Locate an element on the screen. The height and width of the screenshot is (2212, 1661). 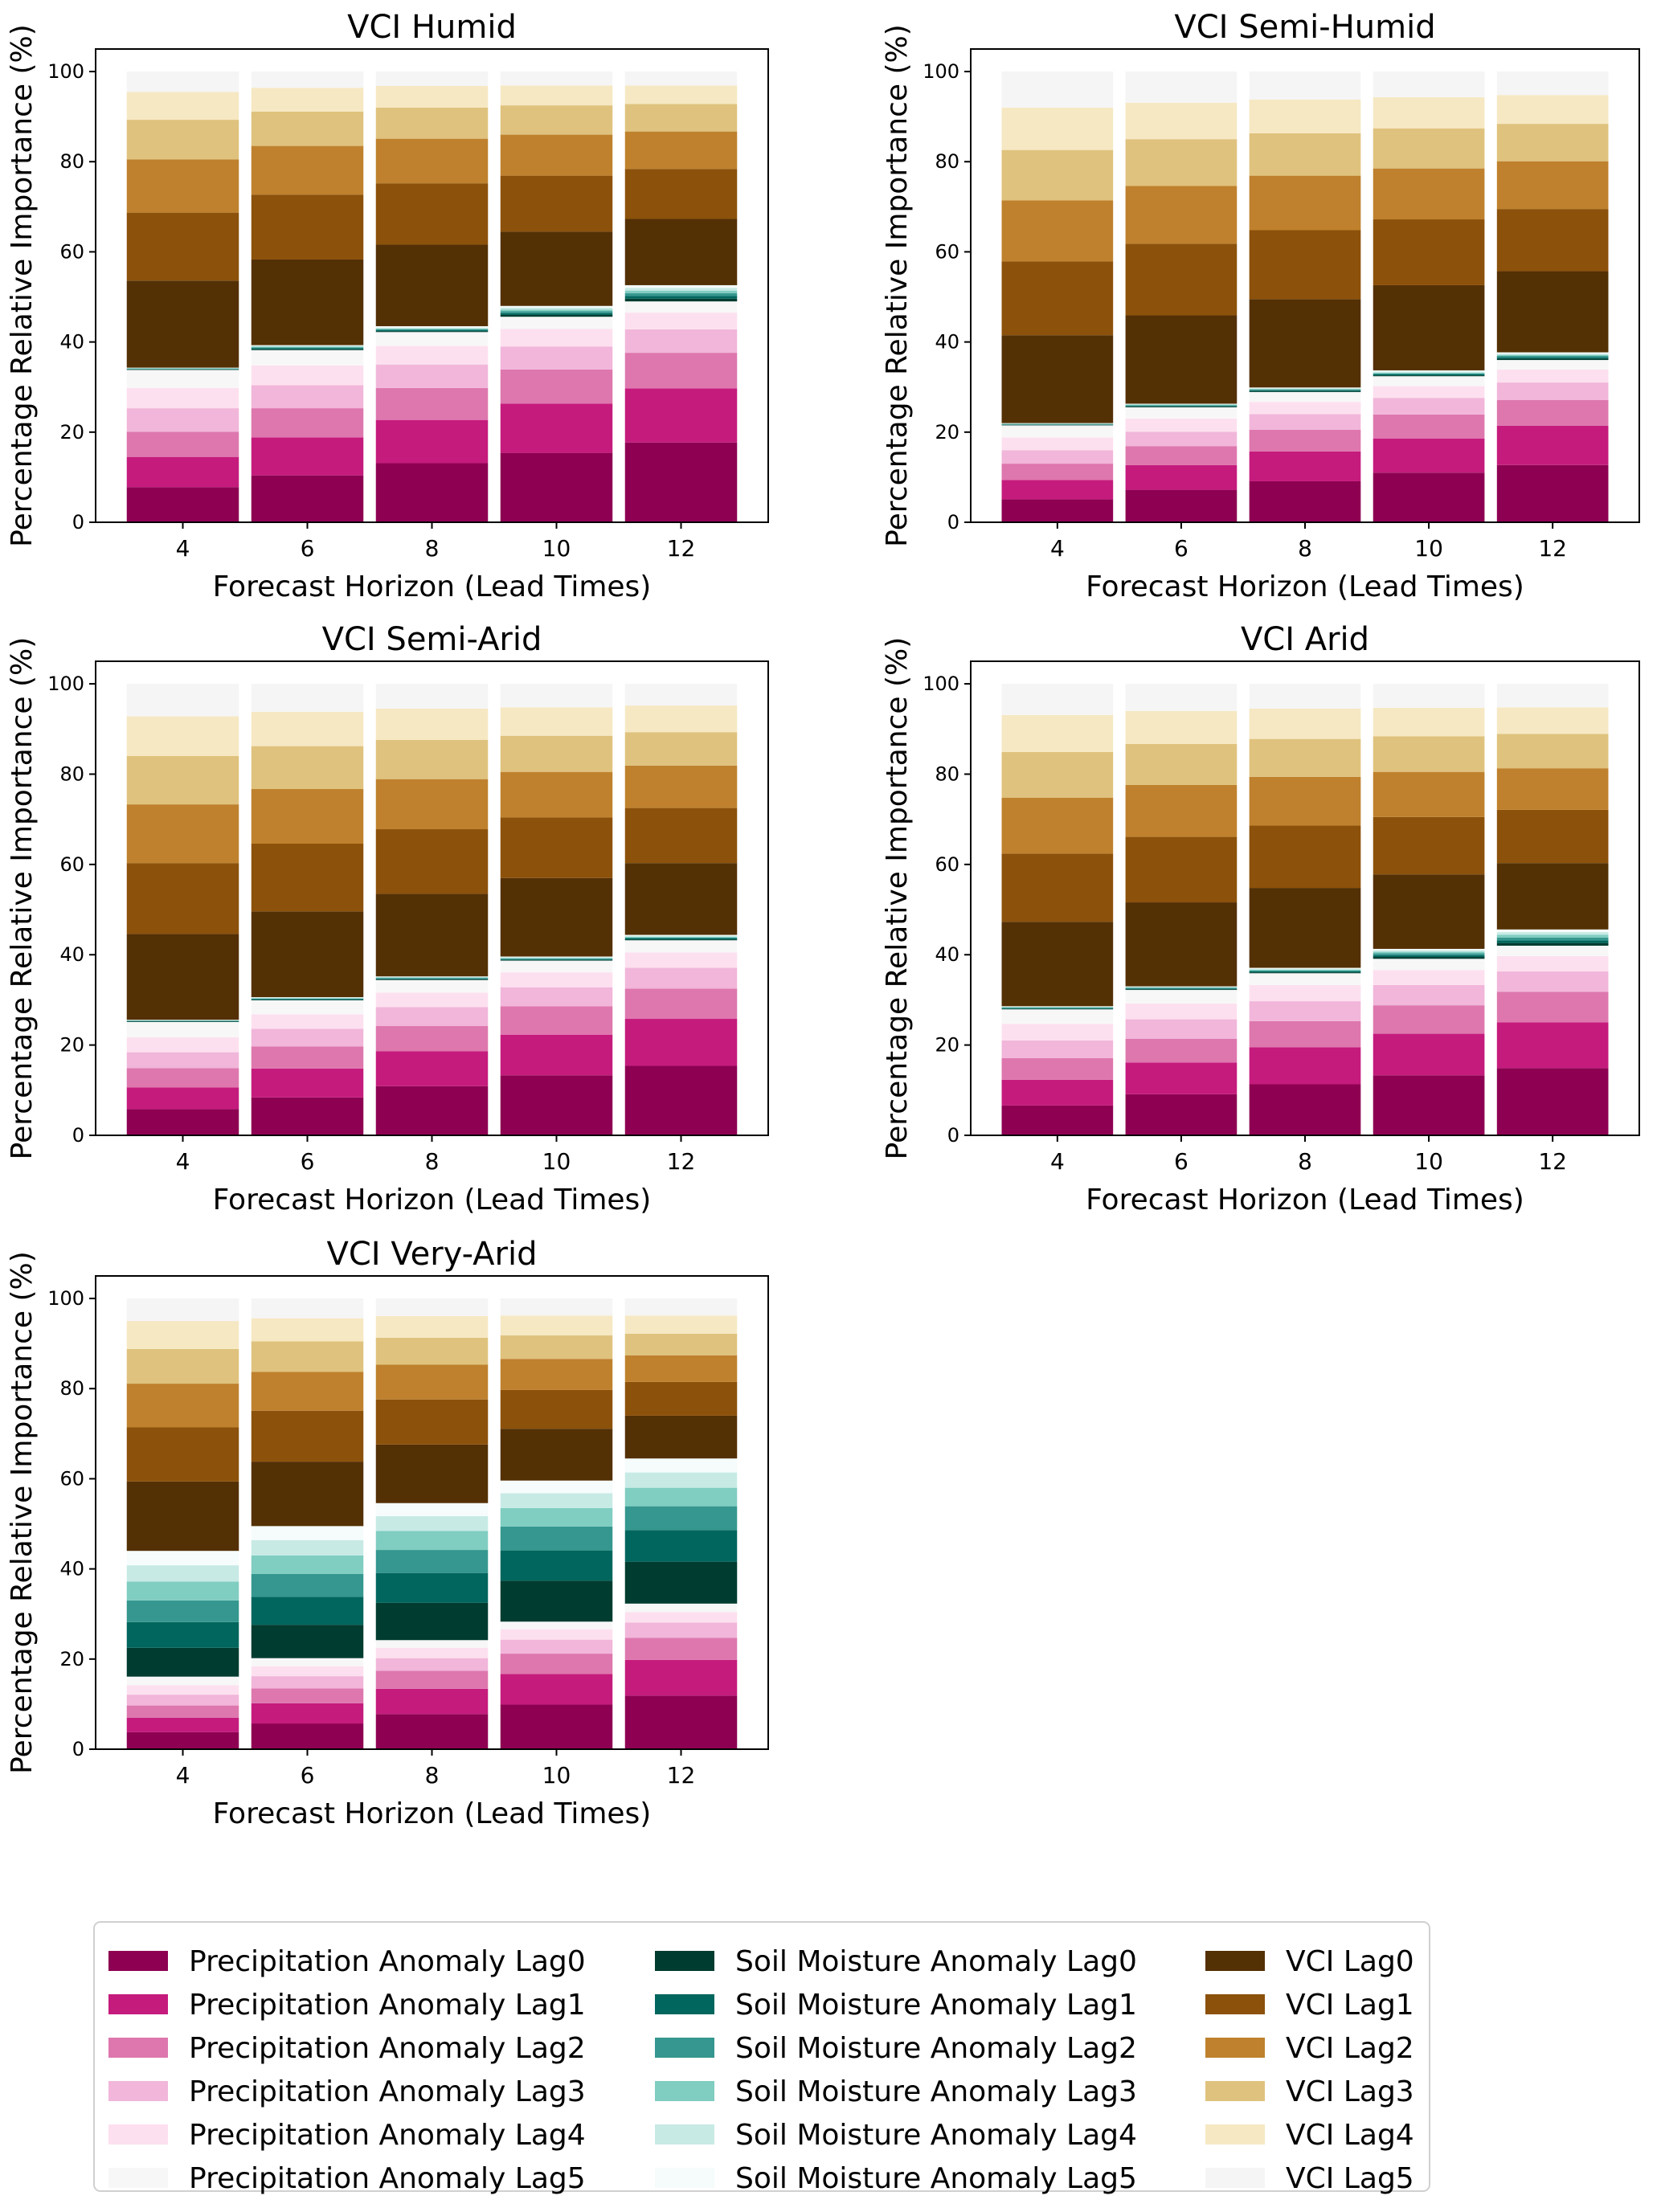
chart-title: VCI Very-Arid is located at coordinates (432, 1255).